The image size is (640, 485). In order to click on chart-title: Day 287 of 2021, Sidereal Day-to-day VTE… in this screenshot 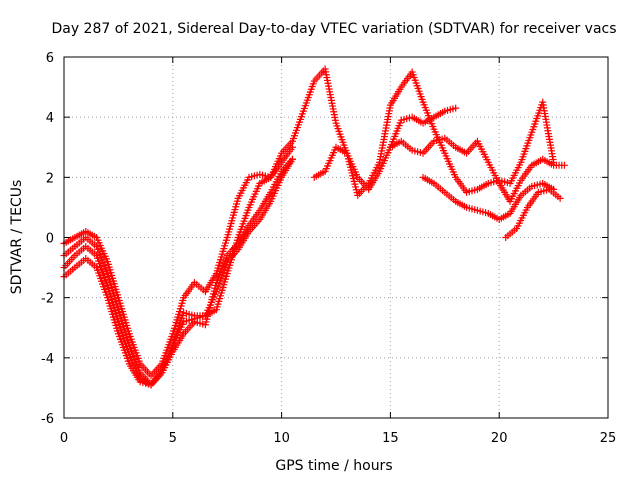, I will do `click(333, 29)`.